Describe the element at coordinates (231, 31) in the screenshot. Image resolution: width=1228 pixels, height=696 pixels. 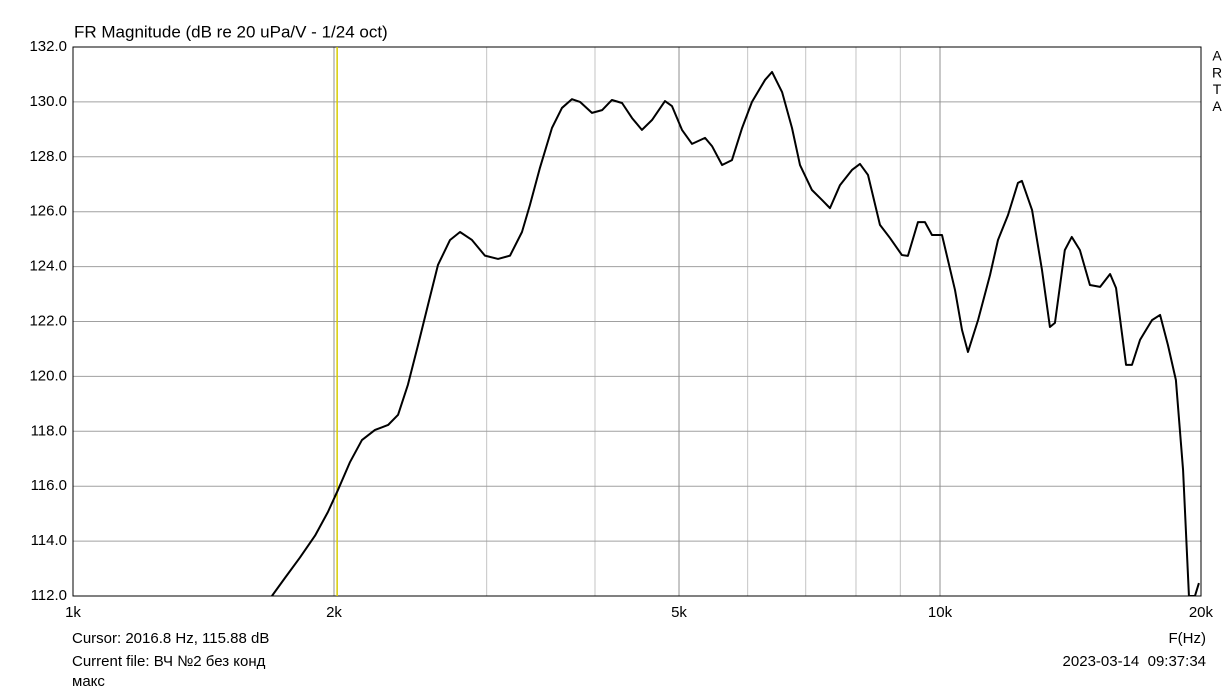
I see `chart-title: FR Magnitude (dB re 20 uPa/V - 1/24 oct)` at that location.